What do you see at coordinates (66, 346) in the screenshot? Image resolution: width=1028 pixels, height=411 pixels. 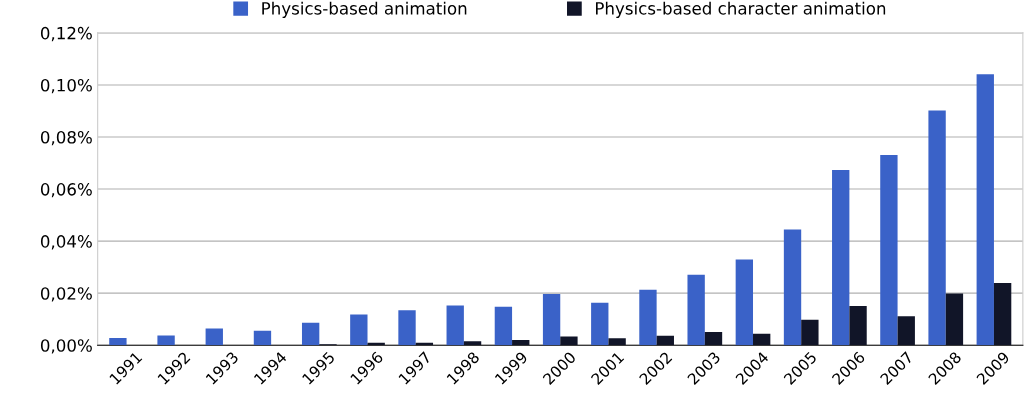 I see `y-tick-label: 0,00%` at bounding box center [66, 346].